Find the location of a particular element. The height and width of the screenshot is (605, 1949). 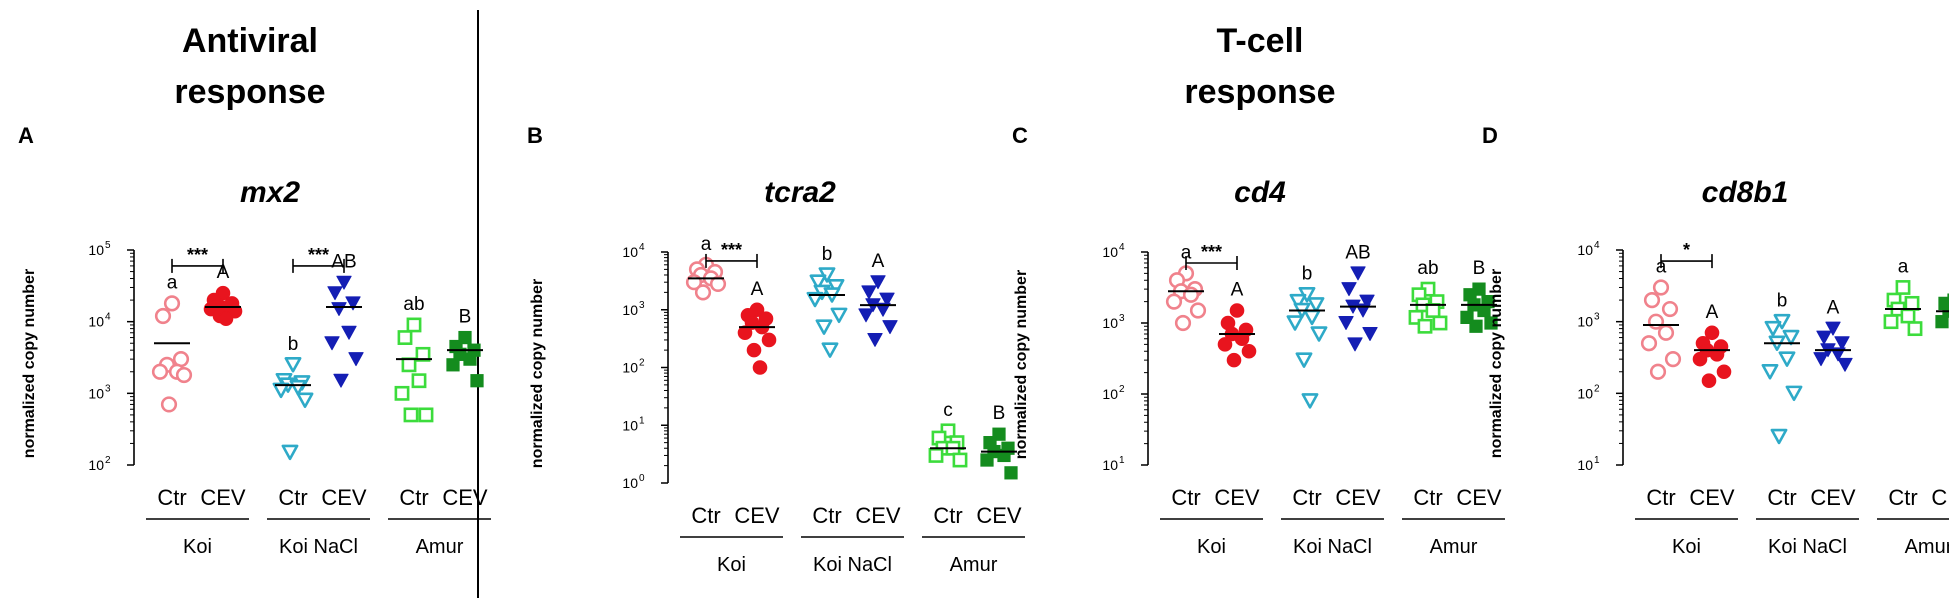

series-koi-nacl-cev: A is located at coordinates (1833, 335).